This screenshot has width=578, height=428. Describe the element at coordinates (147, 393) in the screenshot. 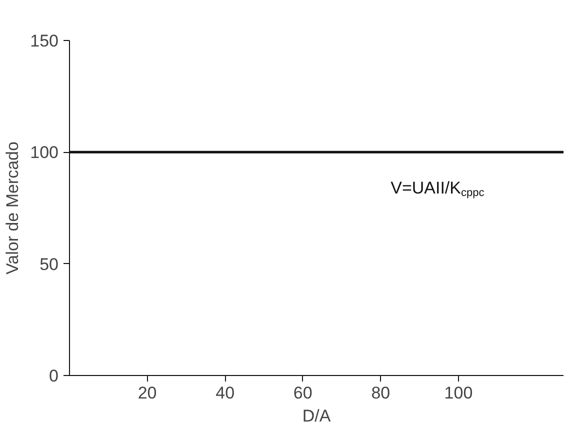

I see `x-tick-label: 20` at that location.